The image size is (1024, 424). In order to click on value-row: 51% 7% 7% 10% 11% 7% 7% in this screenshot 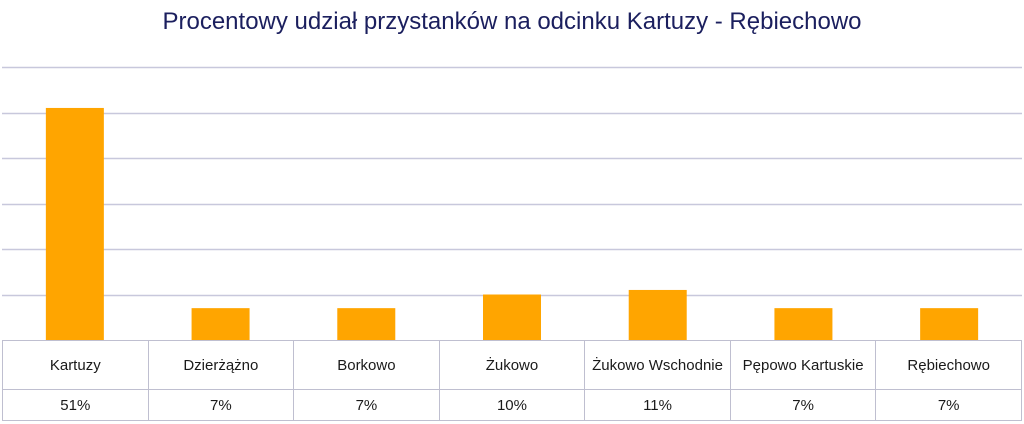, I will do `click(512, 405)`.